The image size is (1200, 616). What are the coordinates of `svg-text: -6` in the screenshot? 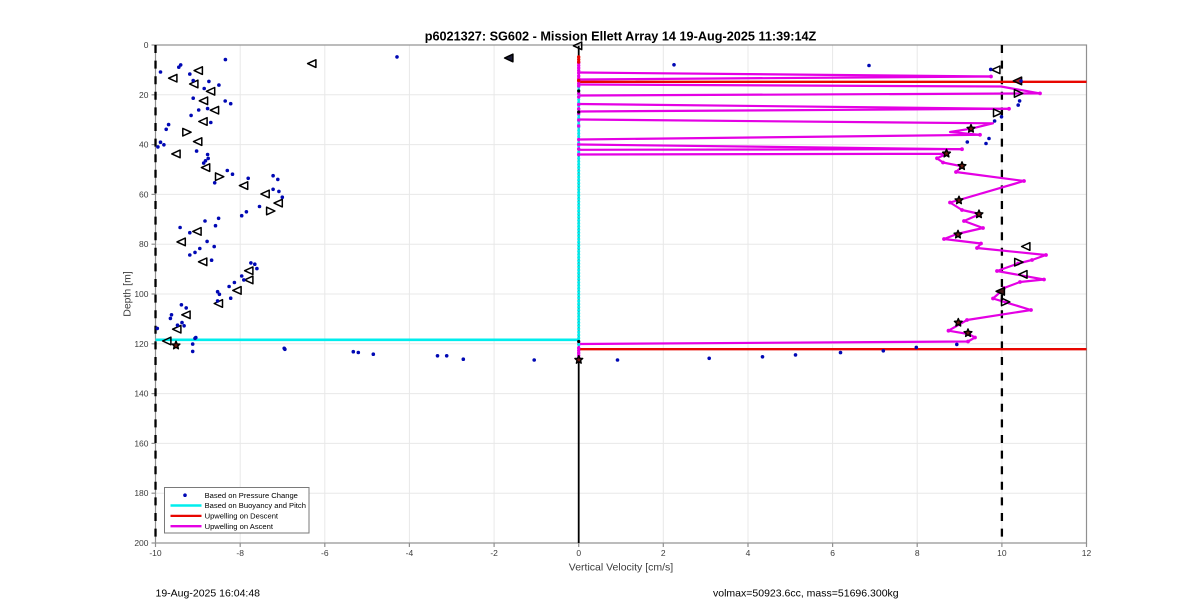 It's located at (325, 553).